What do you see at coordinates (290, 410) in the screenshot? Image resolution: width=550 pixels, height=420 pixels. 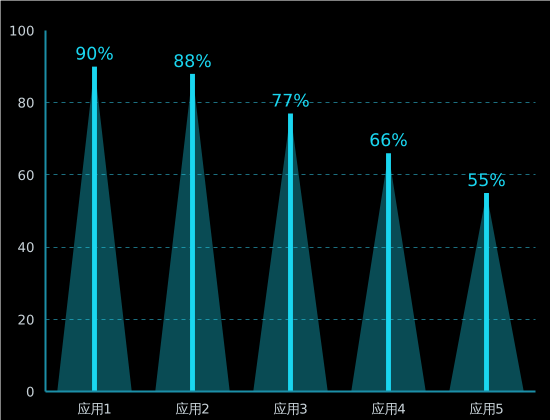 I see `x-tick-label: 应用3` at bounding box center [290, 410].